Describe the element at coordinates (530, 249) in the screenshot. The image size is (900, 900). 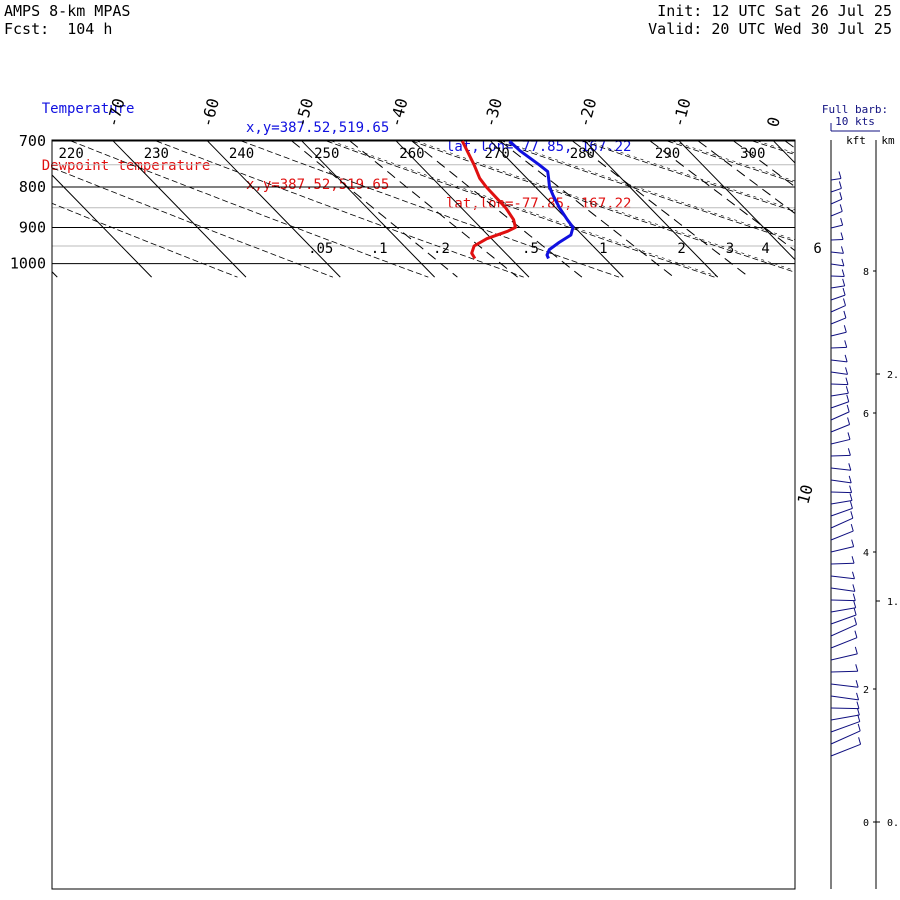
I see `mixing-ratio-label: .5` at that location.